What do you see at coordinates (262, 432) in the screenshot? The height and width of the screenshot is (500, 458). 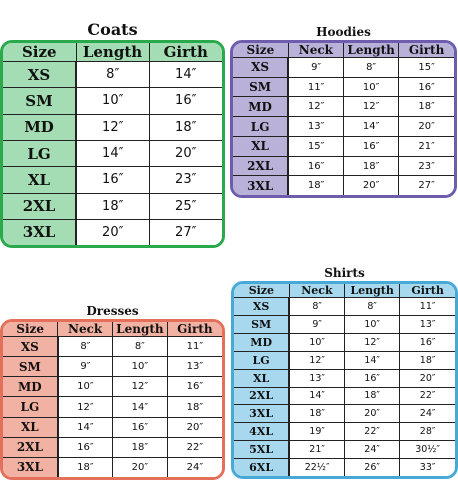 I see `shirts-size-cell: 4XL` at bounding box center [262, 432].